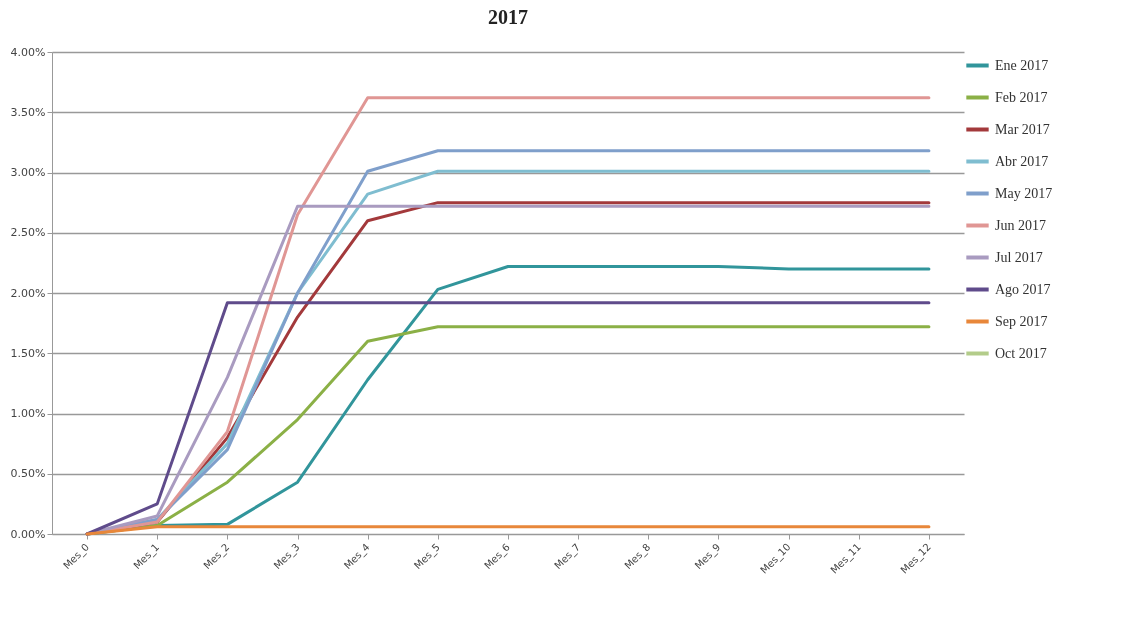  I want to click on legend-label: Sep 2017, so click(1021, 321).